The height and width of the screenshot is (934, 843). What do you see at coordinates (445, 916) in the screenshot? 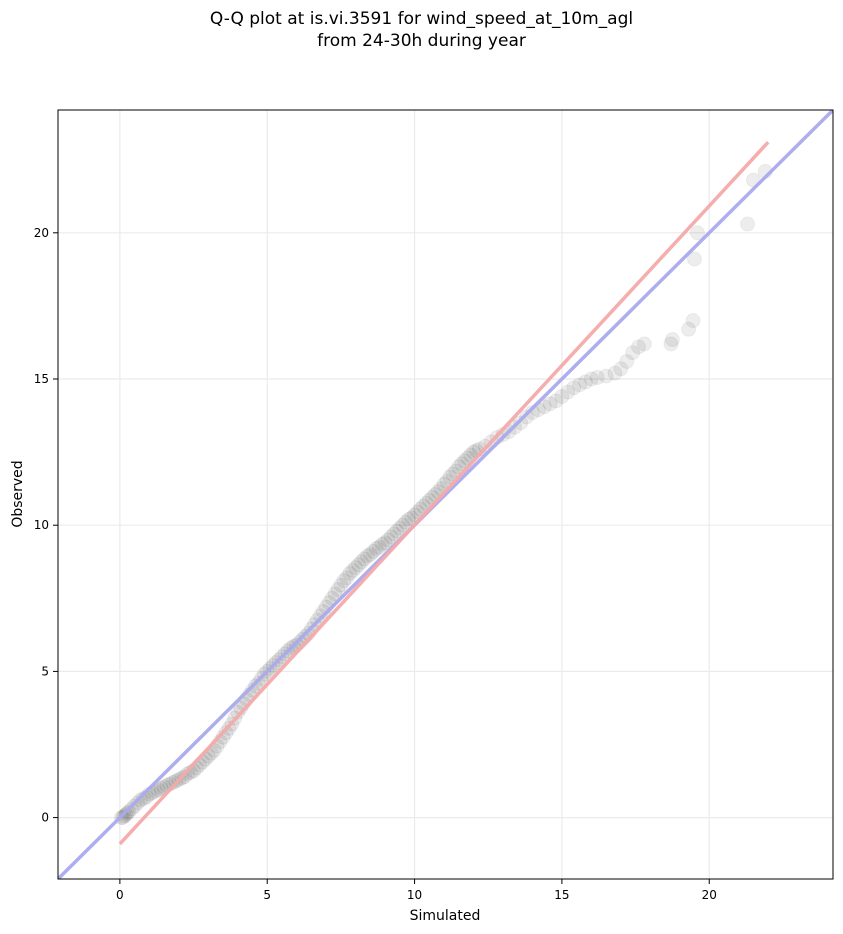
I see `x-axis-label: Simulated` at bounding box center [445, 916].